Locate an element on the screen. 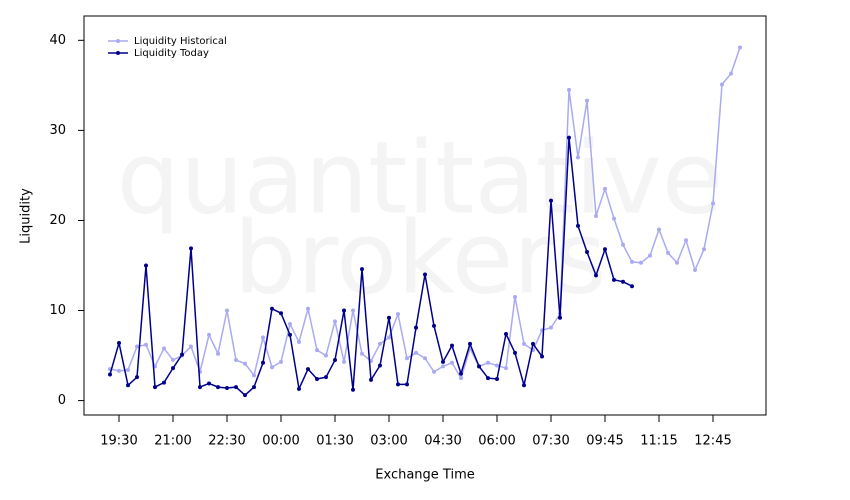 The width and height of the screenshot is (850, 500). legend-label: Liquidity Today is located at coordinates (171, 53).